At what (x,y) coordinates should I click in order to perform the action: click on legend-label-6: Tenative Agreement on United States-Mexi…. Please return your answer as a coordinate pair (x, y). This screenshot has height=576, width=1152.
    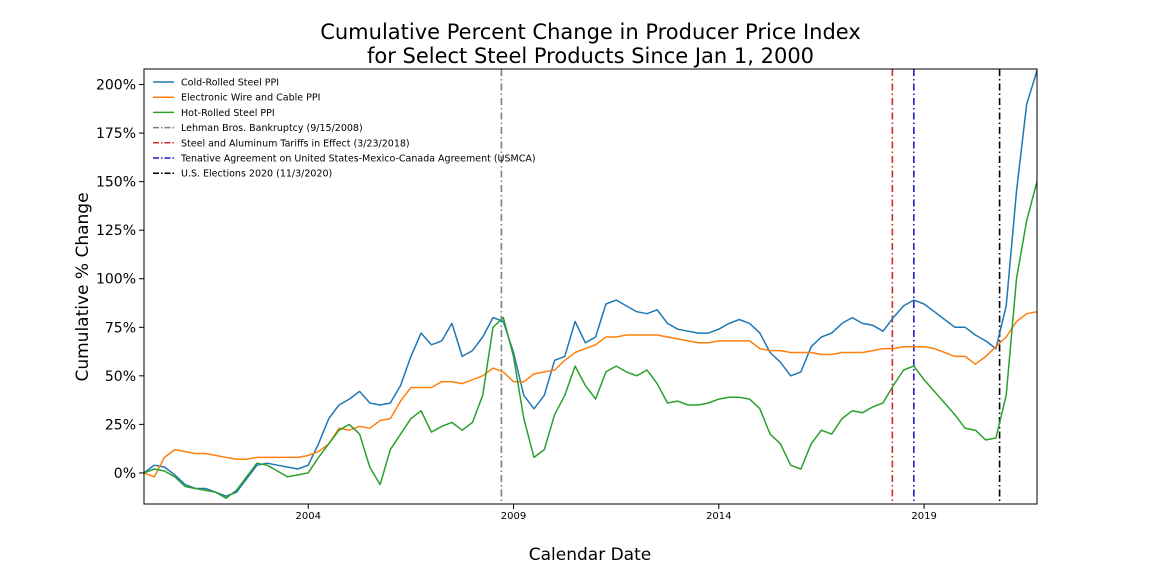
    Looking at the image, I should click on (358, 159).